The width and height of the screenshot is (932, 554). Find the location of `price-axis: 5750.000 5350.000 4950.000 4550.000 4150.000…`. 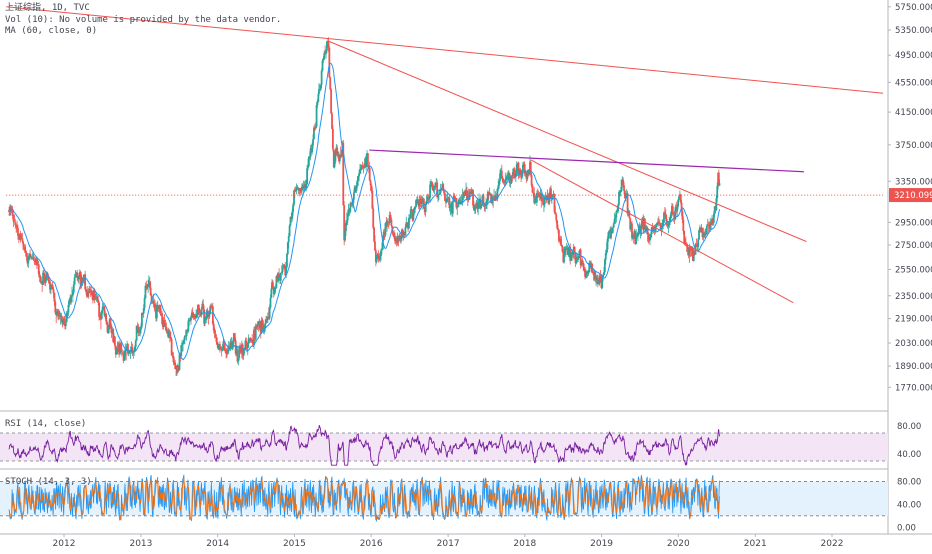

price-axis: 5750.000 5350.000 4950.000 4550.000 4150.000… is located at coordinates (910, 198).